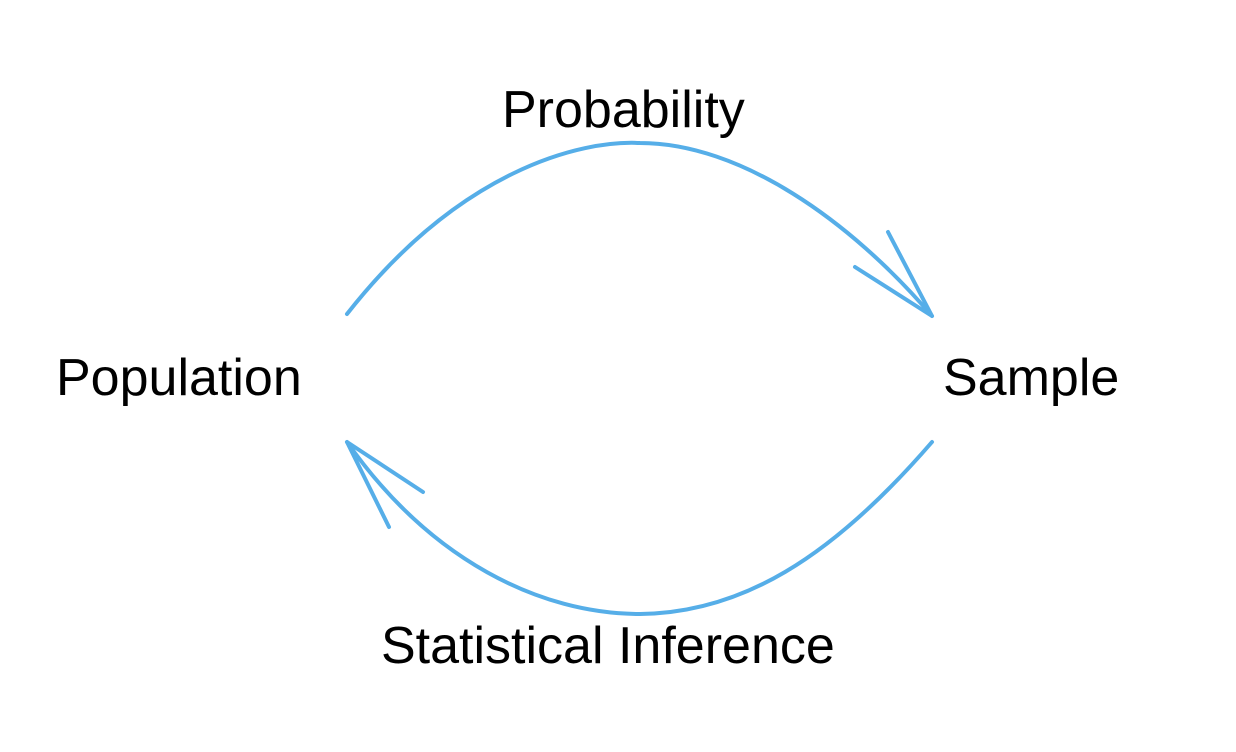  I want to click on inference-arrow, so click(639, 528).